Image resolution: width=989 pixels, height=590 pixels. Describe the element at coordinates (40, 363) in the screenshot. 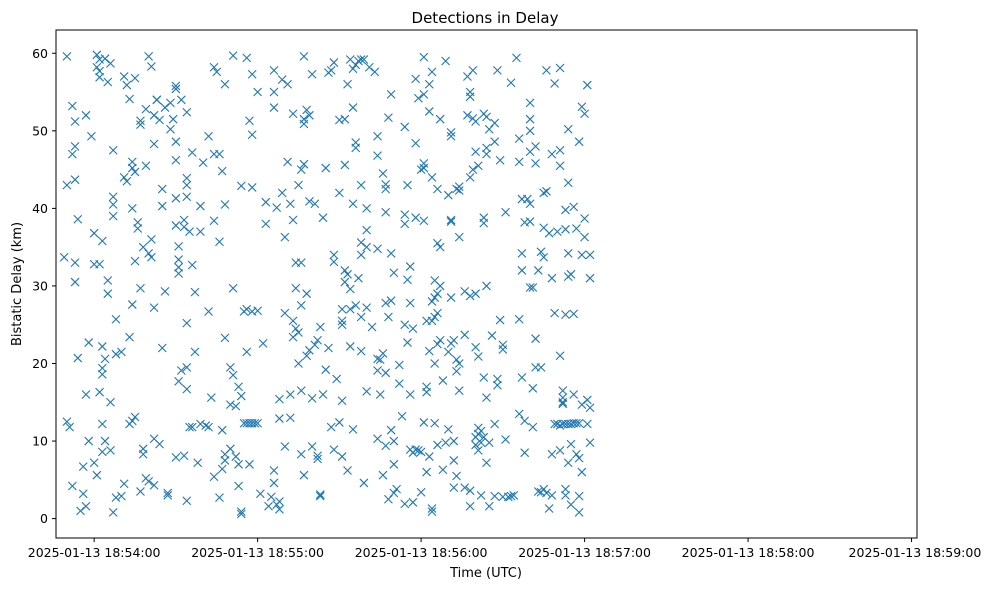

I see `y-tick-label: 20` at that location.